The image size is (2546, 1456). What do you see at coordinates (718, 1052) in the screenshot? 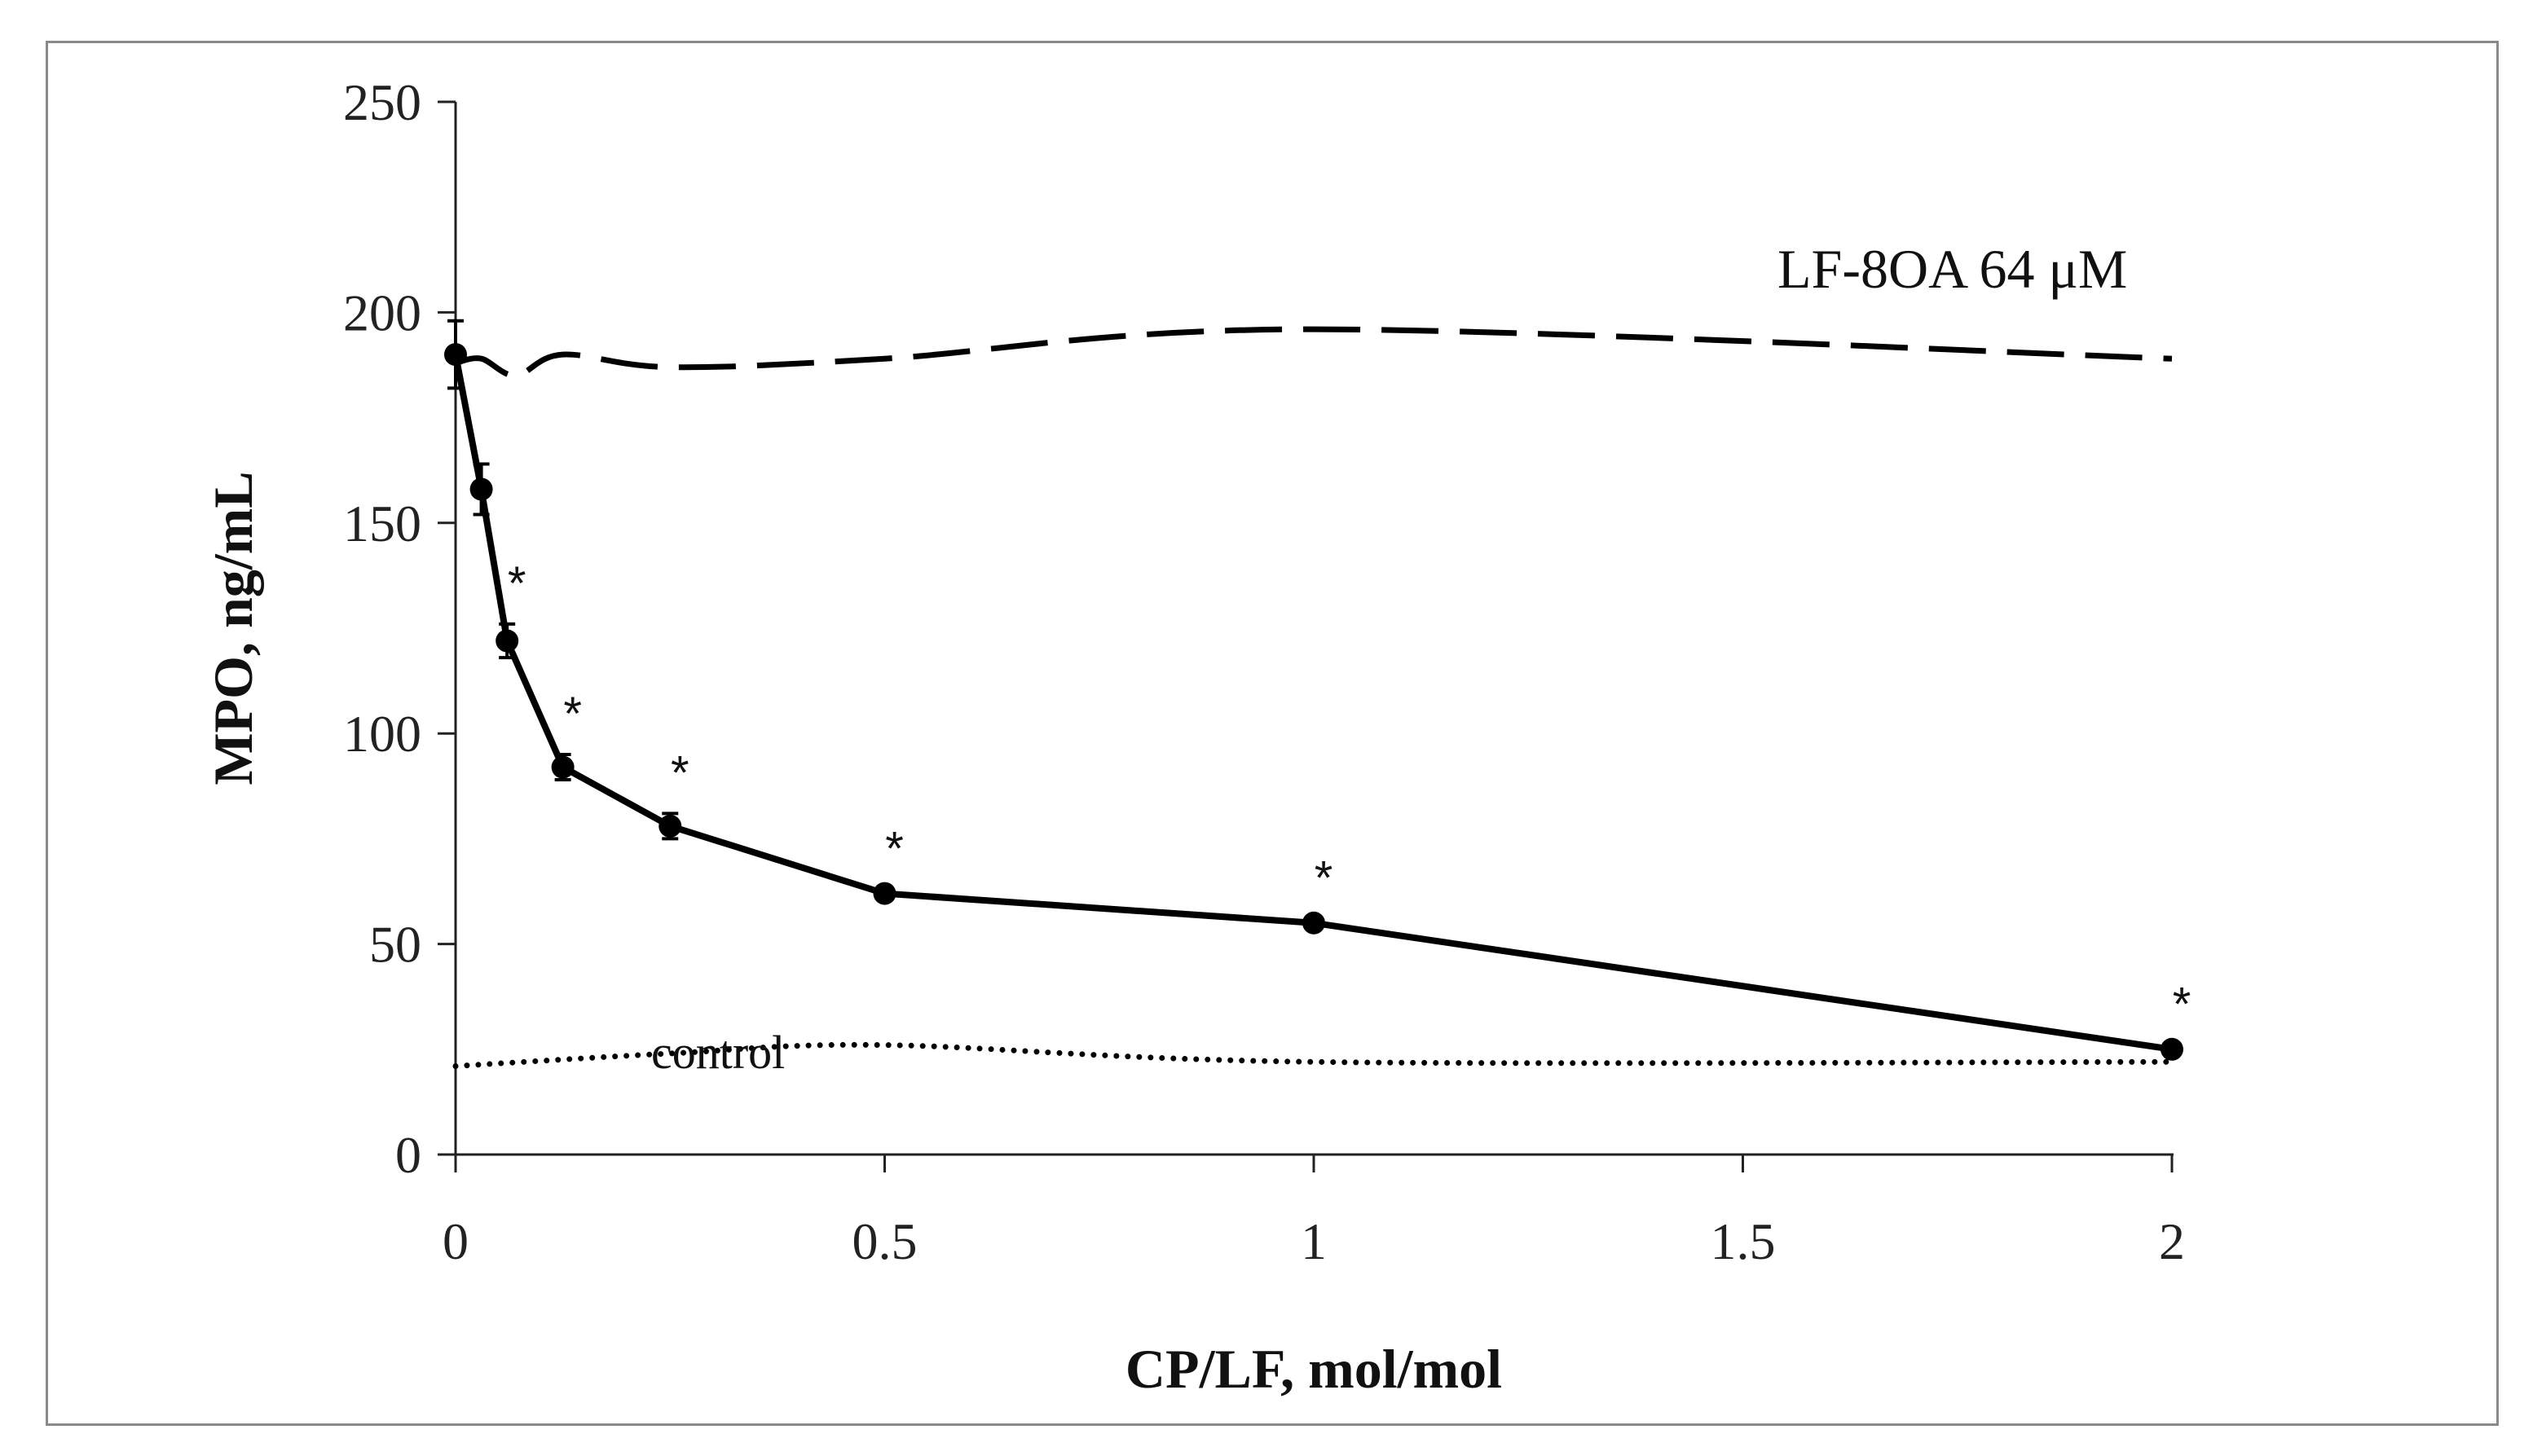
I see `annotation-control: control` at bounding box center [718, 1052].